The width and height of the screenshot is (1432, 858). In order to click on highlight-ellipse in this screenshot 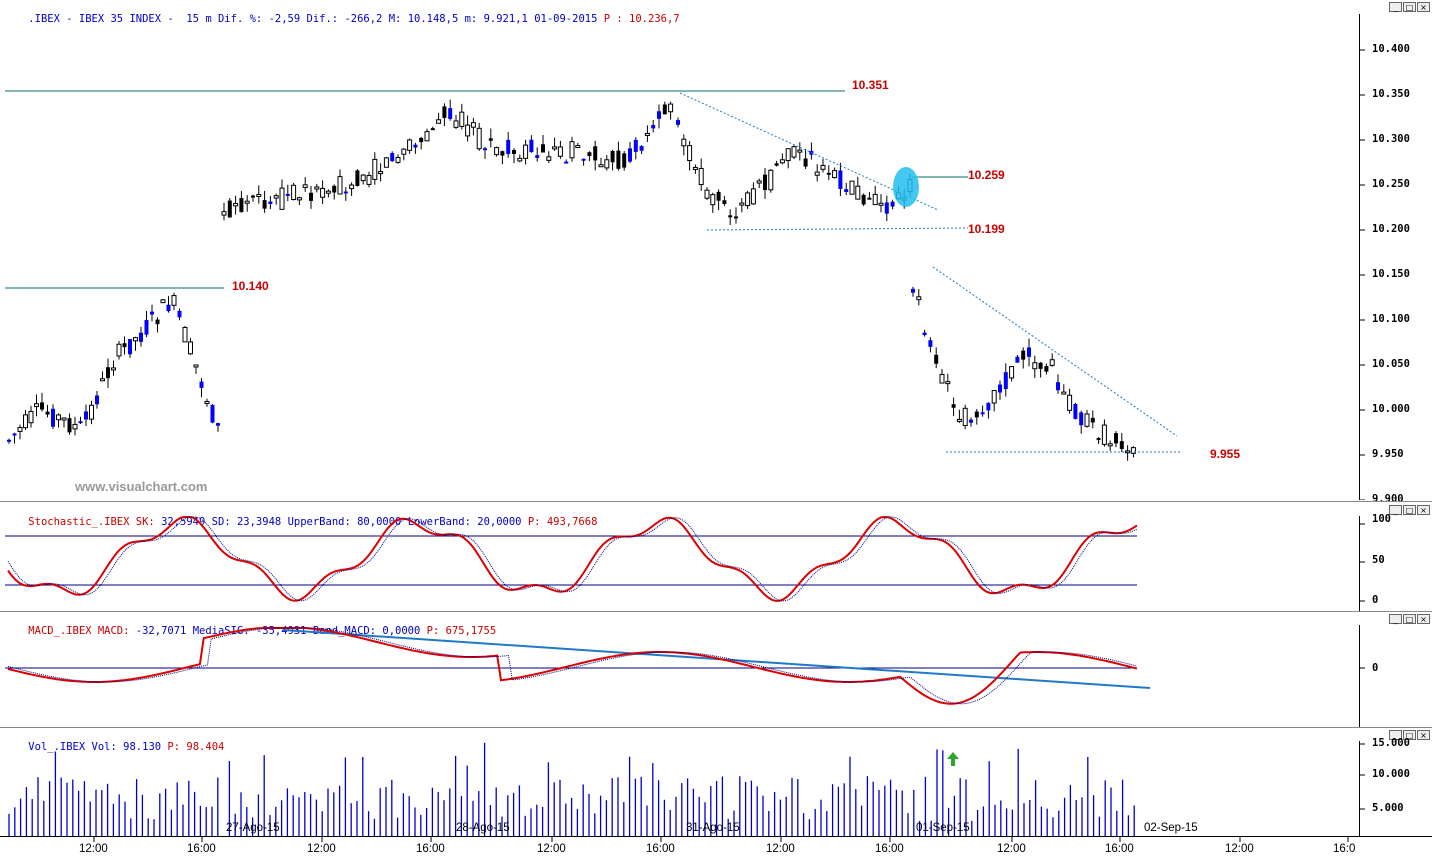, I will do `click(906, 187)`.